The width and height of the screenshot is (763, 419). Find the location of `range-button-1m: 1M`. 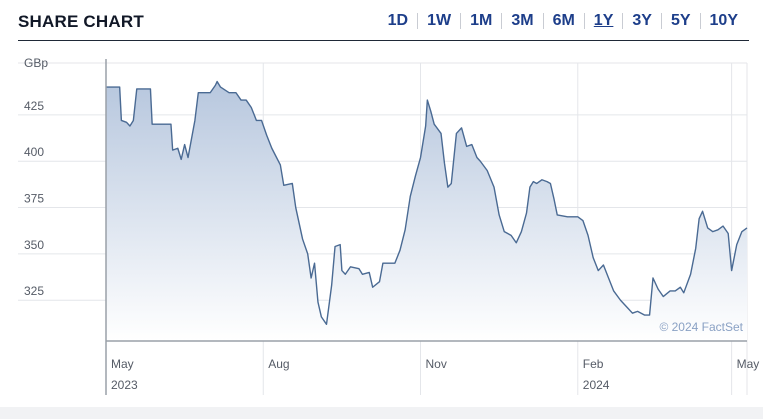

range-button-1m: 1M is located at coordinates (481, 20).